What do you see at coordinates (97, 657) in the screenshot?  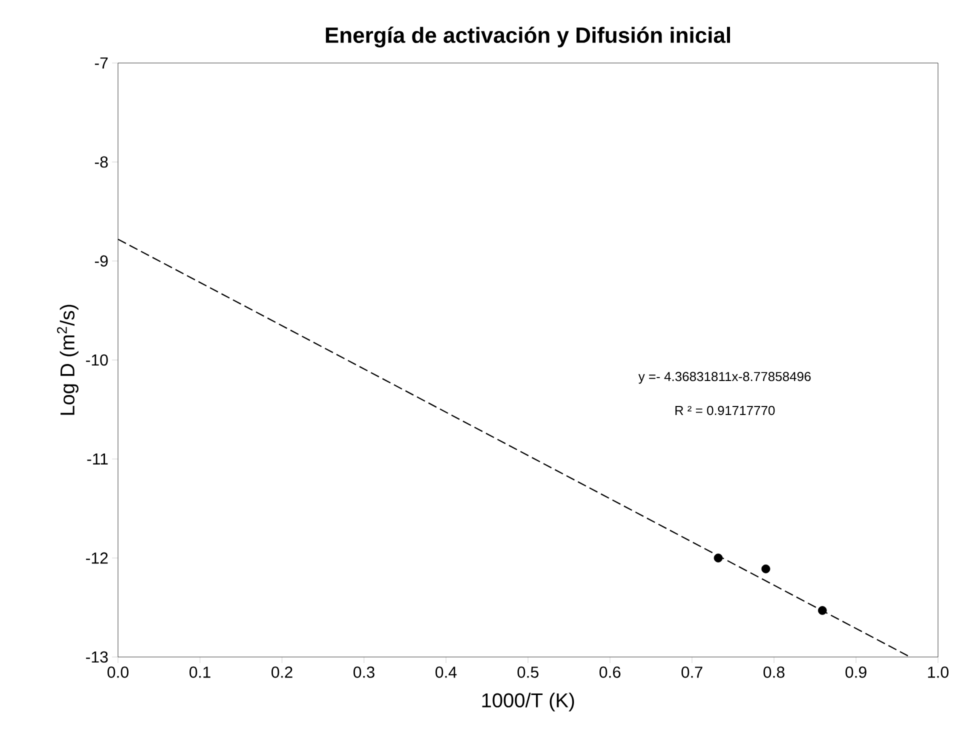 I see `y-tick-label: -13` at bounding box center [97, 657].